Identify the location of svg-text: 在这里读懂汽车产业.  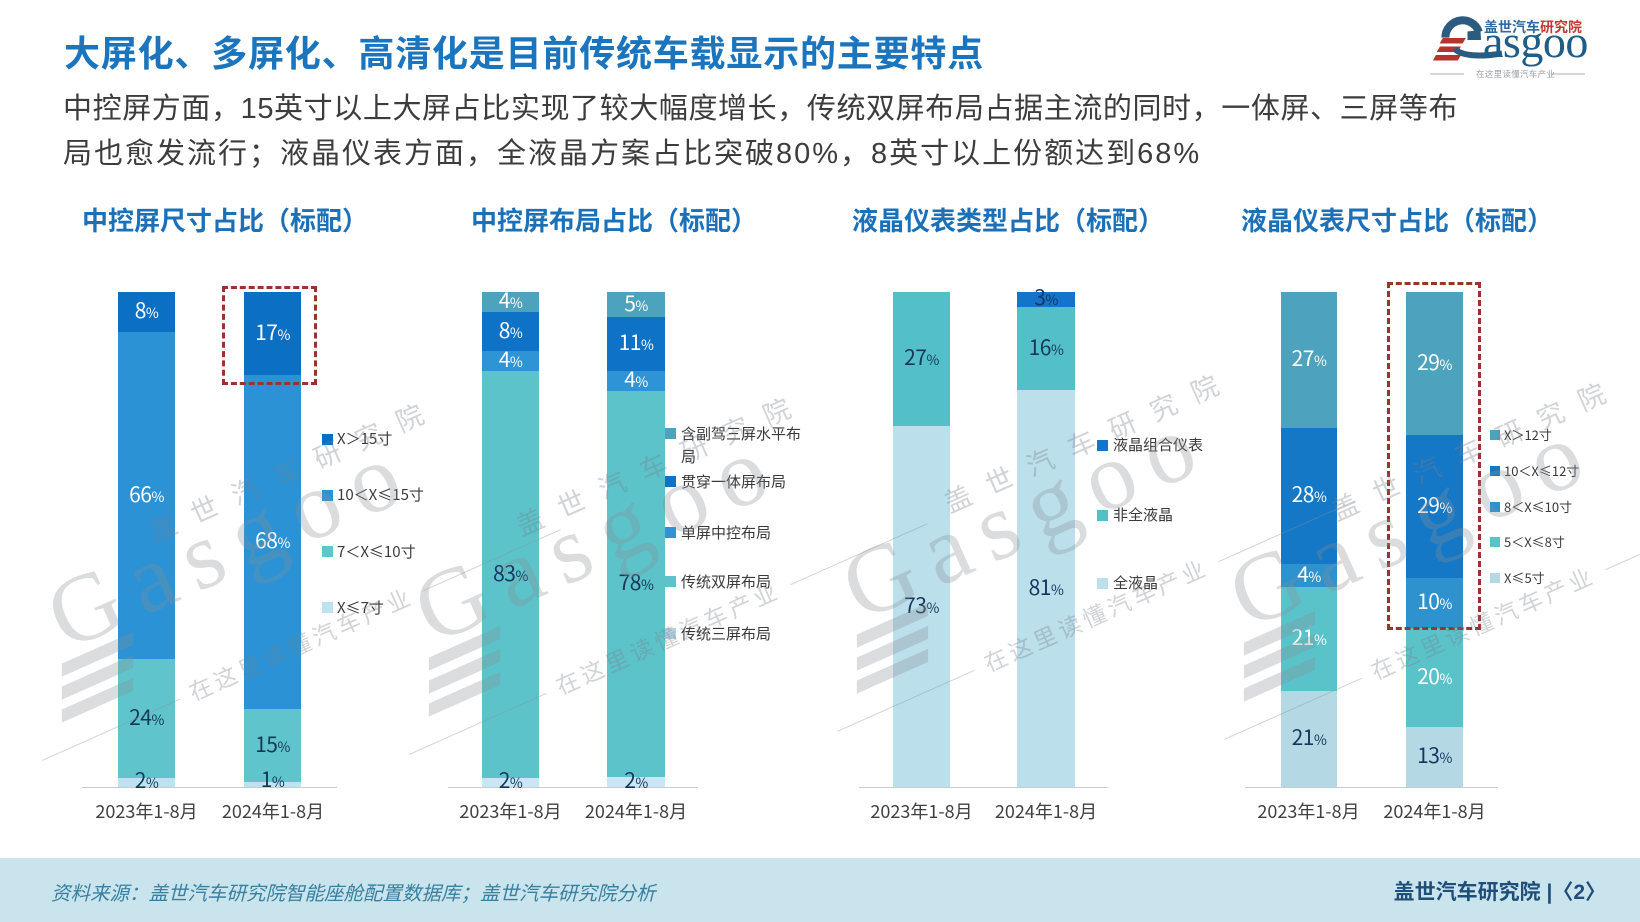
(1515, 74).